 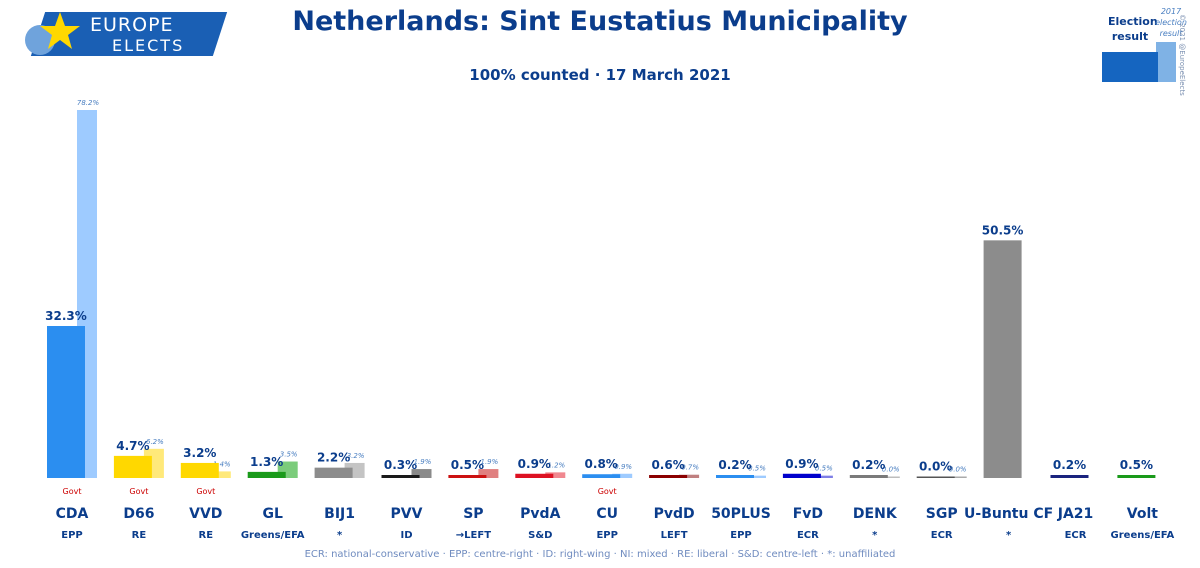 I want to click on logo-line1: EUROPE, so click(x=132, y=25).